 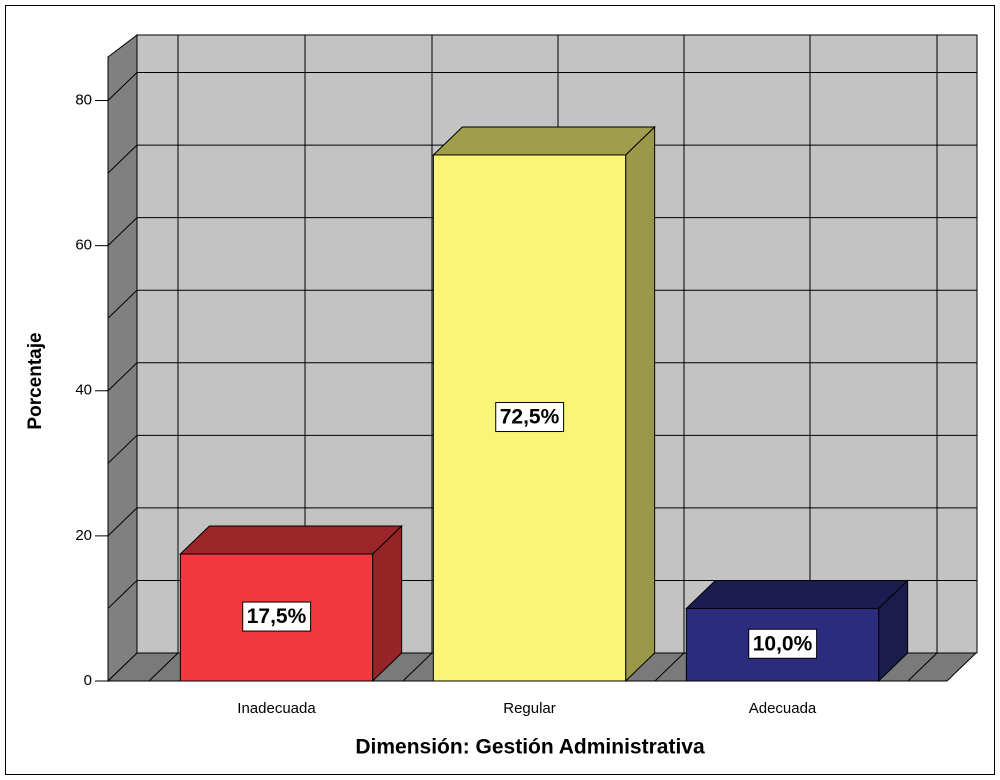 I want to click on y-tick-label: 0, so click(x=88, y=680).